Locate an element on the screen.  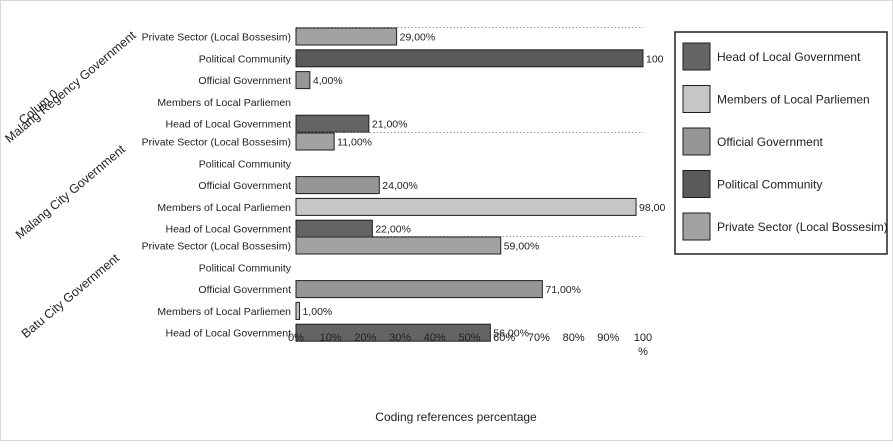
x-tick-label: 70% is located at coordinates (539, 338).